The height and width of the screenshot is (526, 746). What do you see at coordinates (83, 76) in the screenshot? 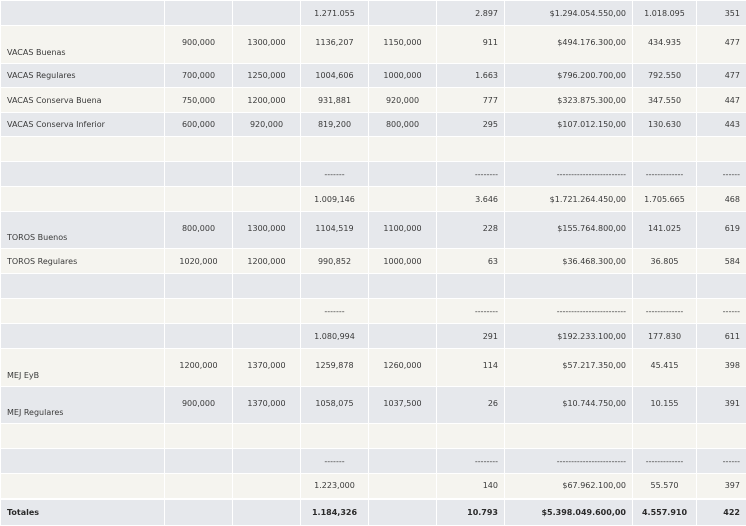
I see `cell-category: VACAS Regulares` at bounding box center [83, 76].